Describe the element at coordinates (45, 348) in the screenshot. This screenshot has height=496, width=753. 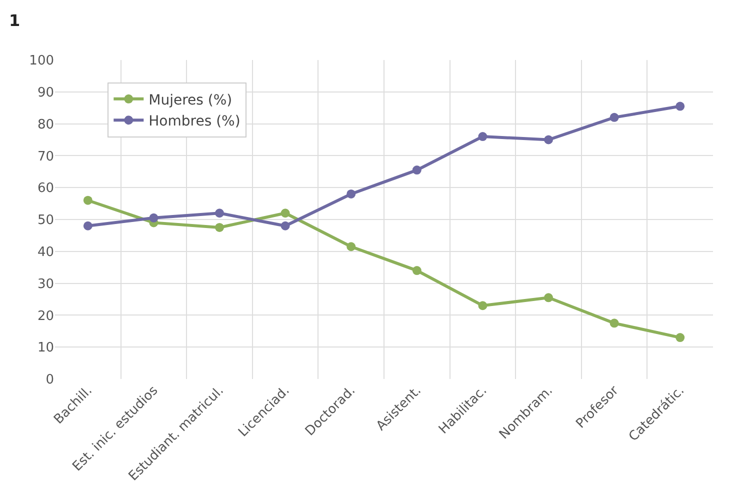
I see `y-tick-label: 10` at that location.